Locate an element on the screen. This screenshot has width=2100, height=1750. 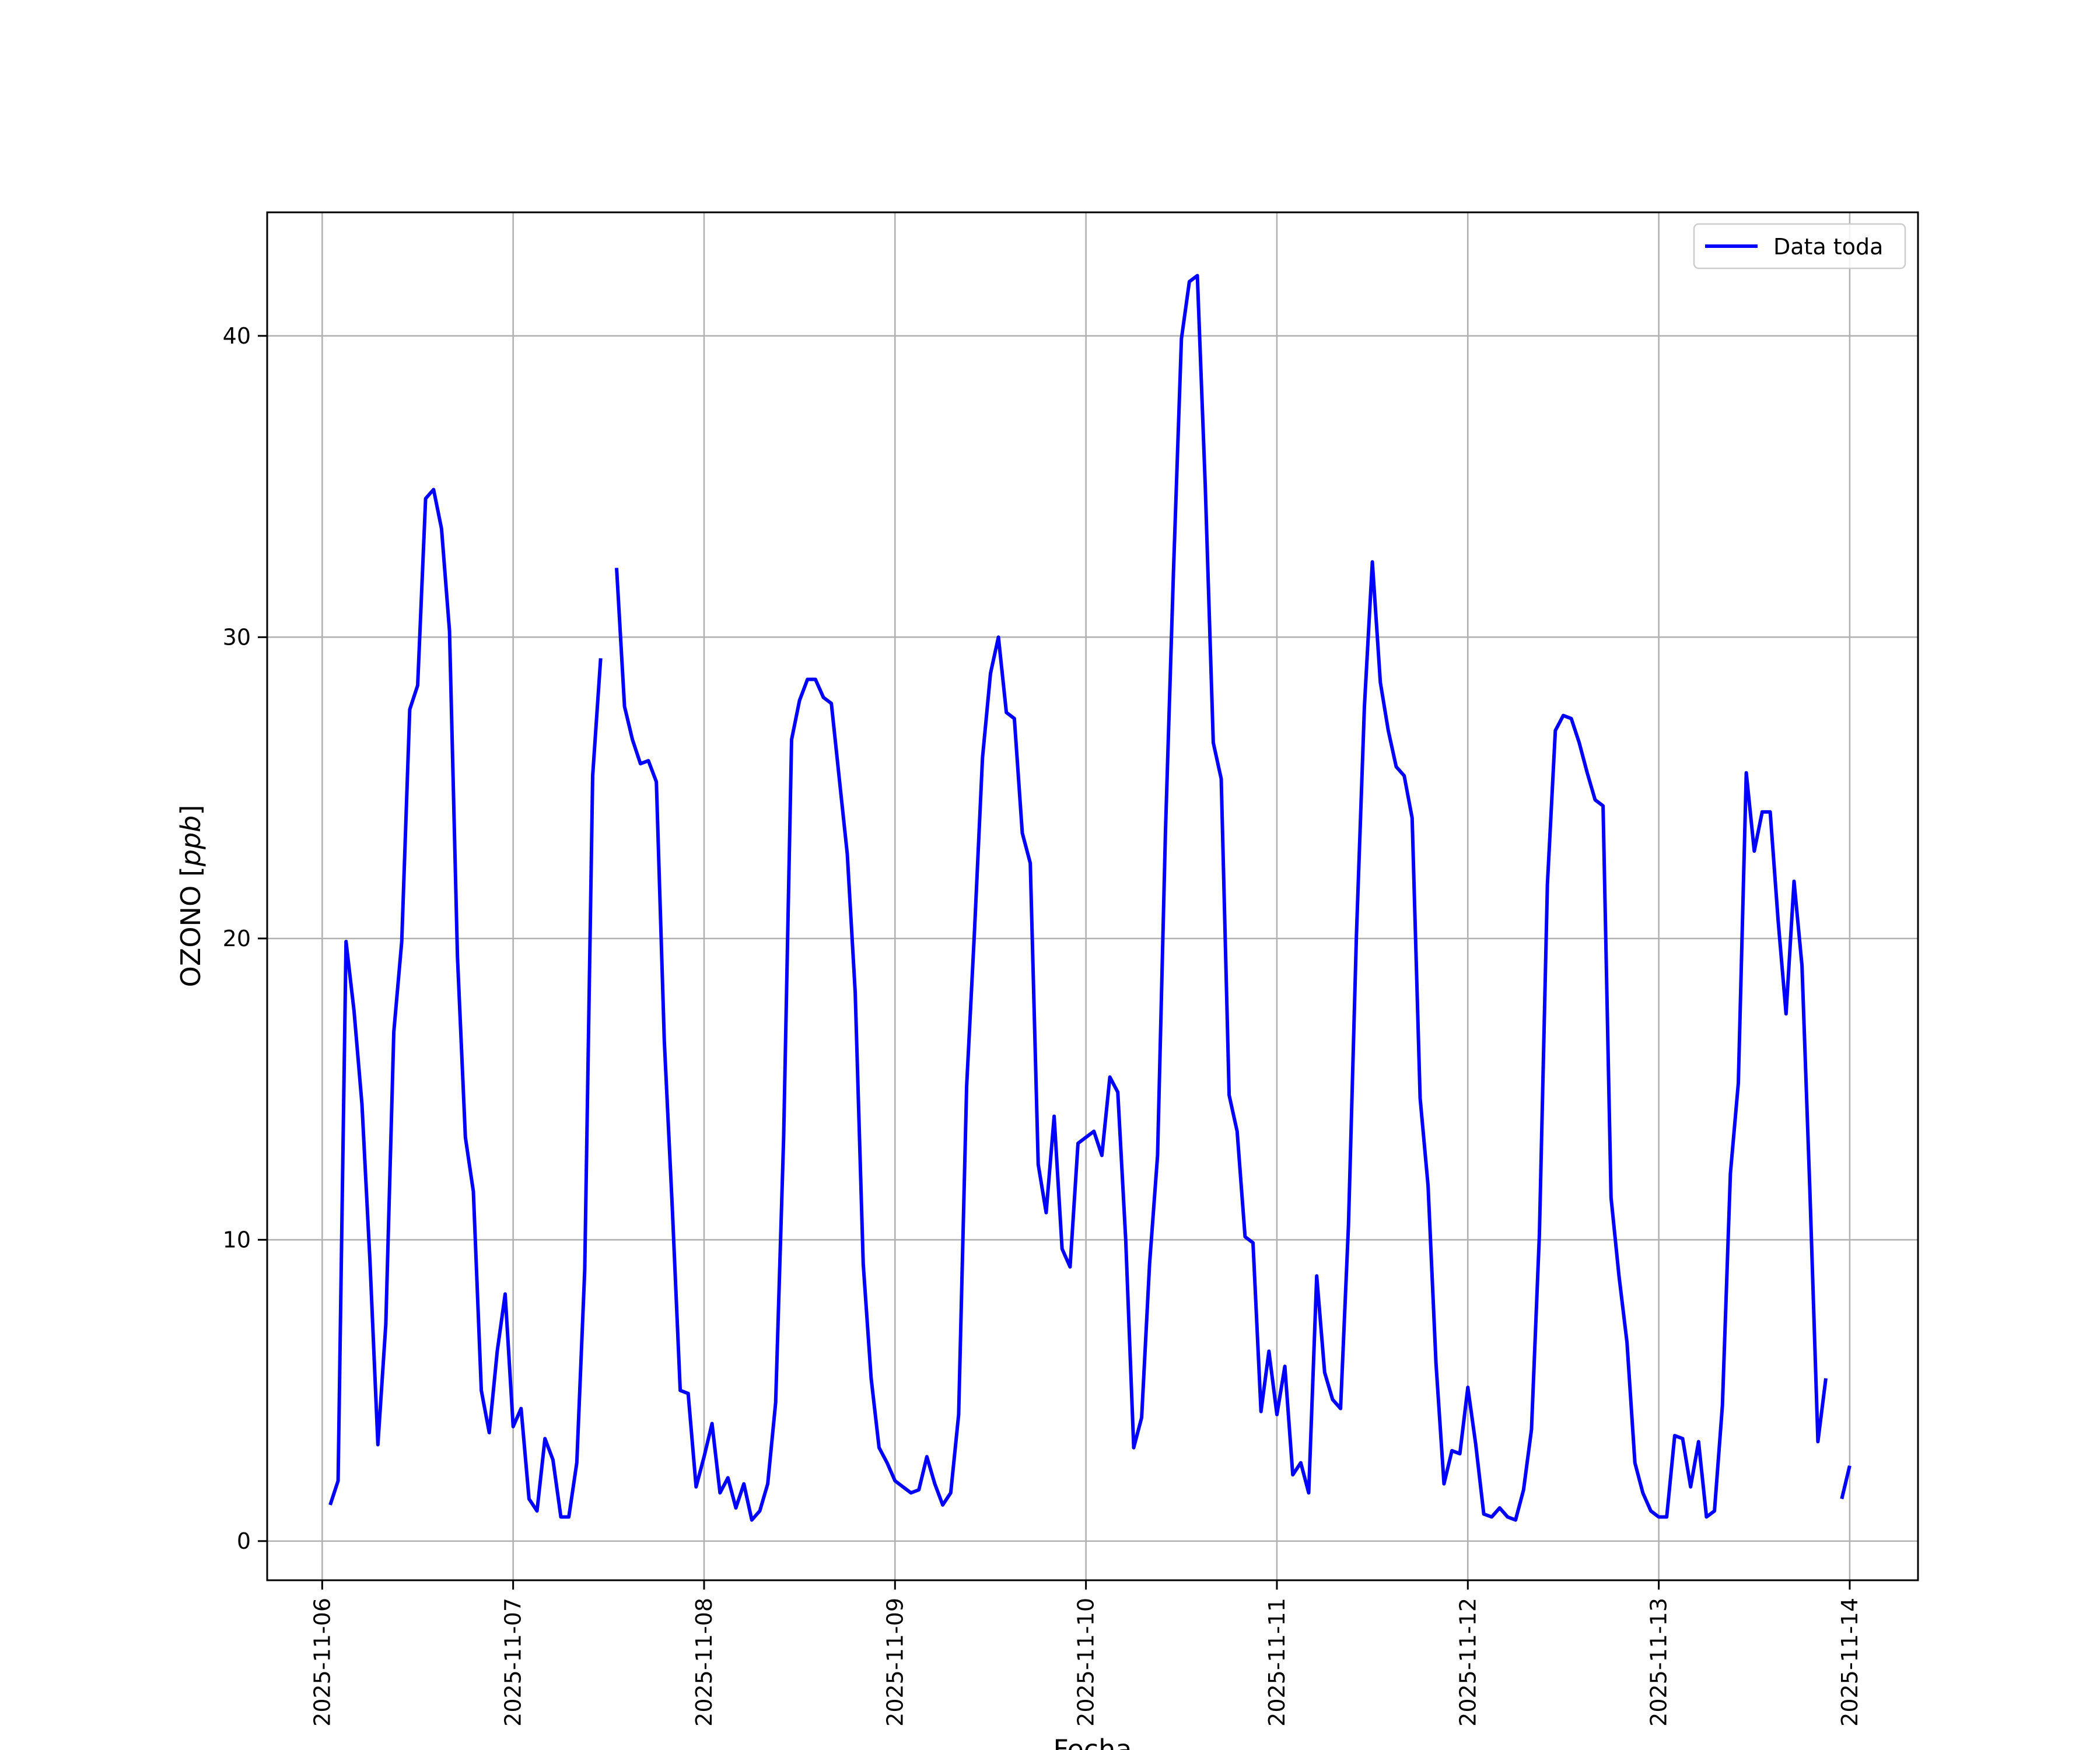
legend-label: Data toda is located at coordinates (1828, 247).